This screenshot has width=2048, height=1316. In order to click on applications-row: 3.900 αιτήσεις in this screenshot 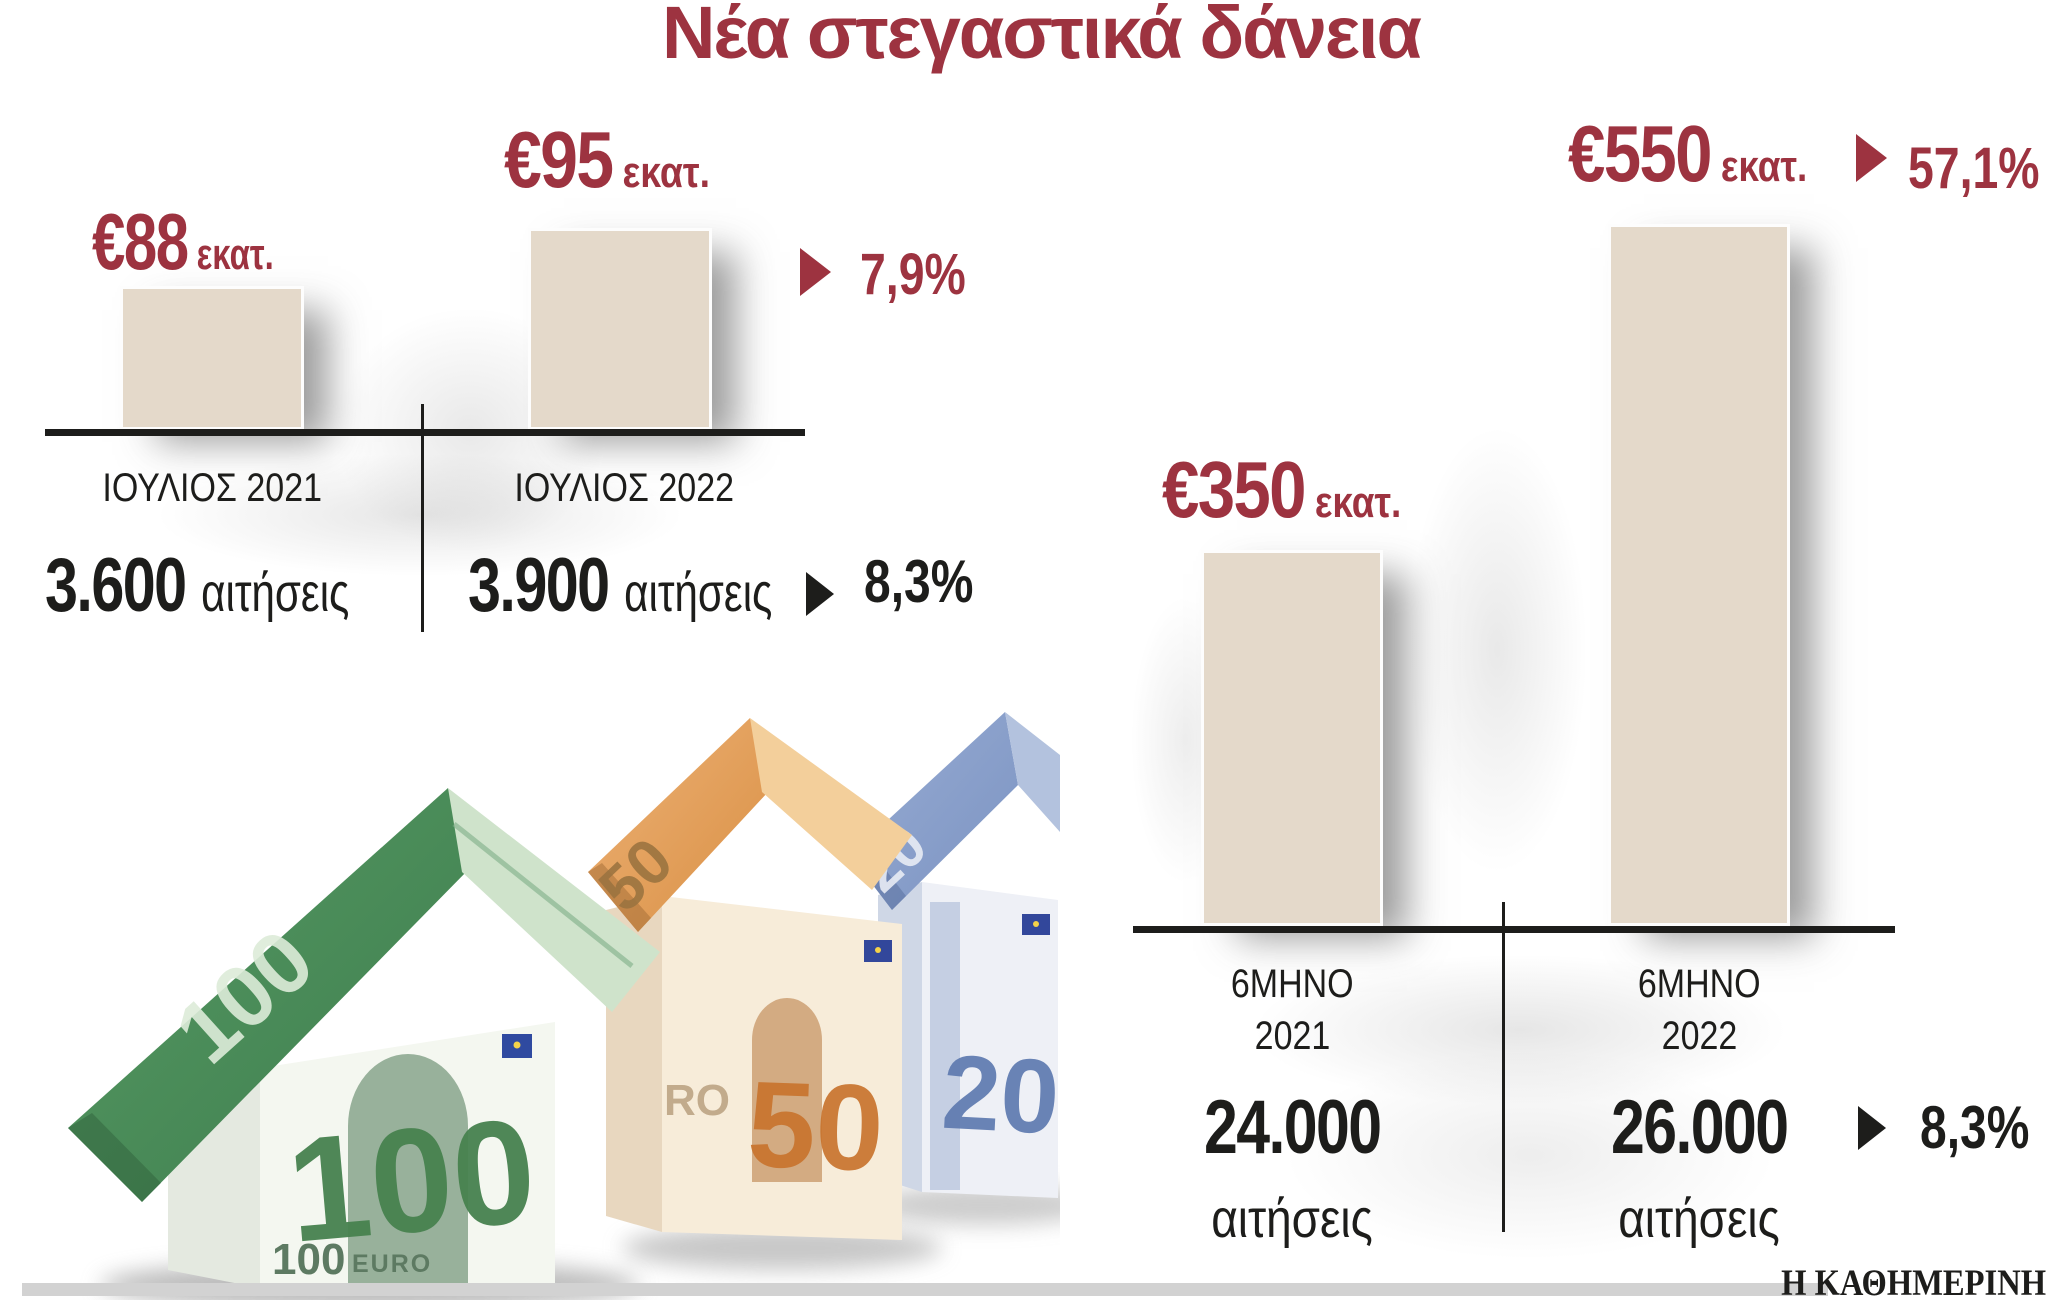, I will do `click(620, 586)`.